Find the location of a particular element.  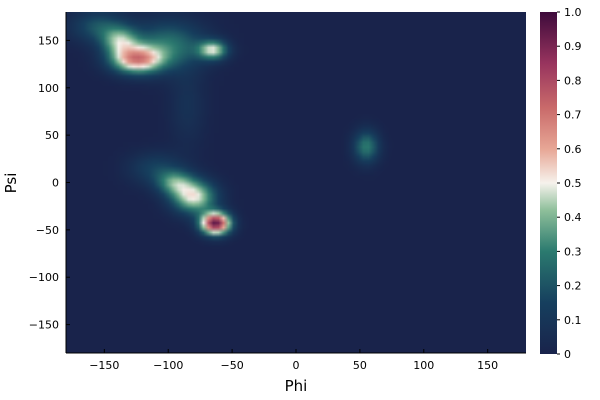

y-tick-label: 50 is located at coordinates (52, 135).